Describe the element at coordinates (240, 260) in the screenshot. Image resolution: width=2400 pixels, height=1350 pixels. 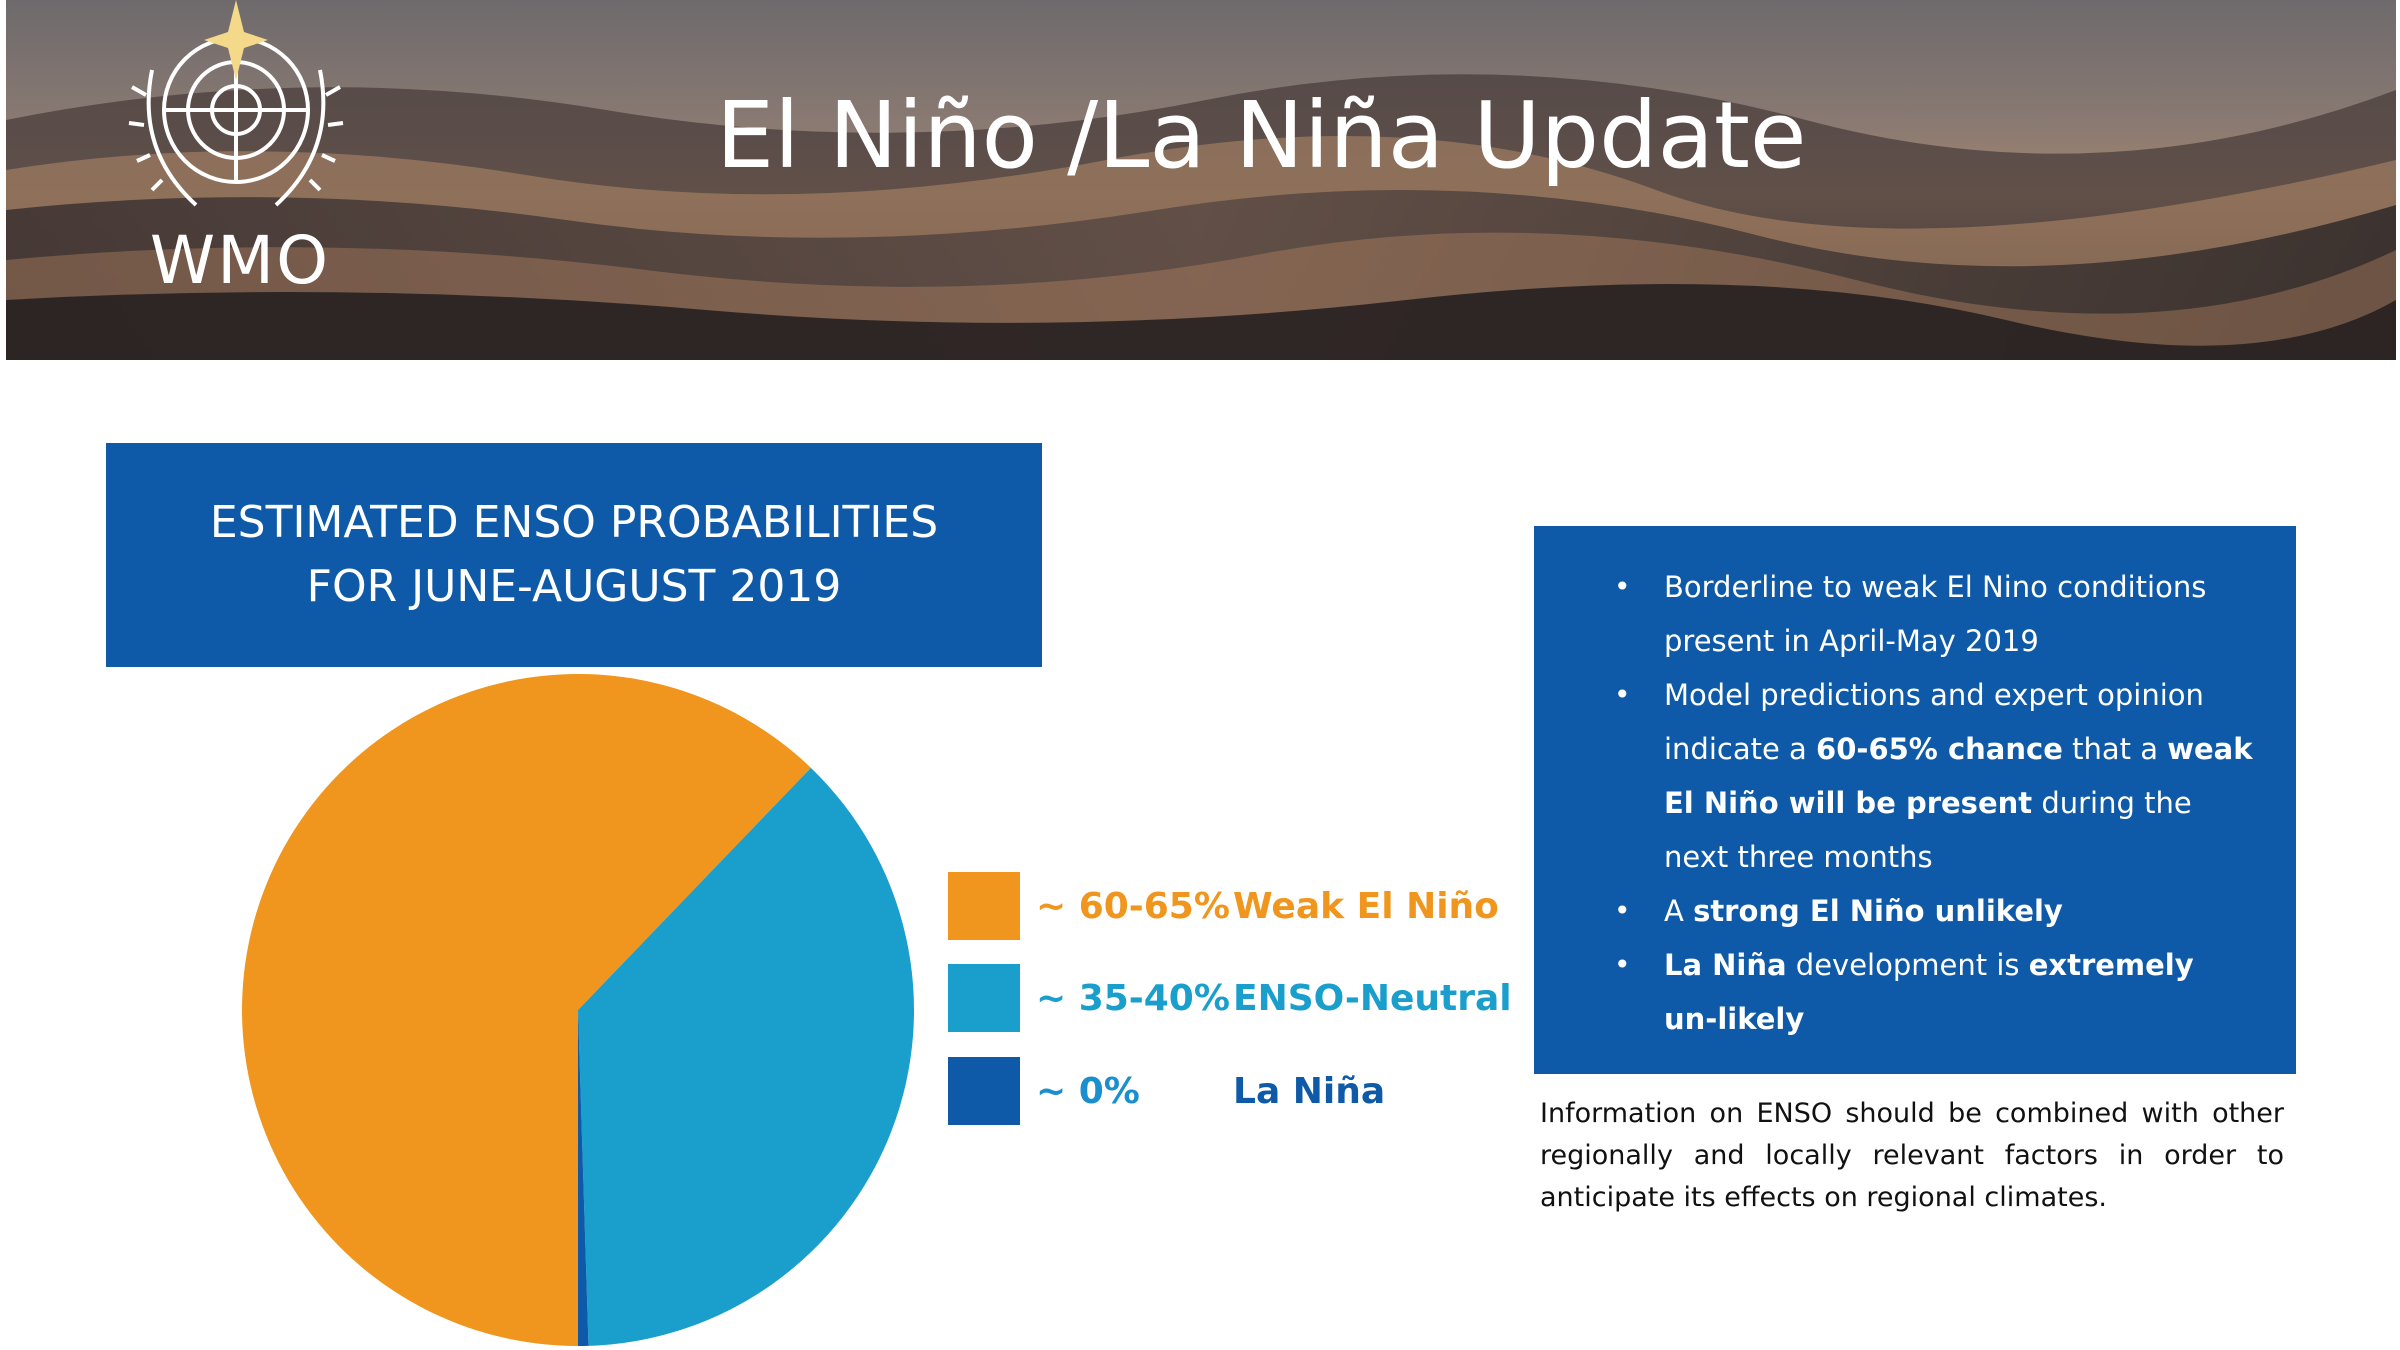
I see `wmo-logo-text: WMO` at that location.